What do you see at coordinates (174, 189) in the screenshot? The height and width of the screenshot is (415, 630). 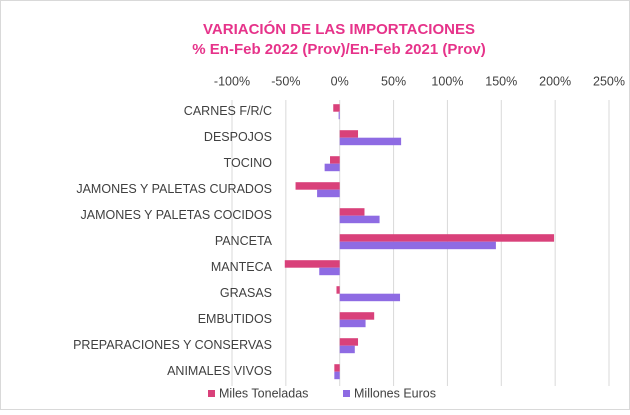 I see `y-tick-label: JAMONES Y PALETAS CURADOS` at bounding box center [174, 189].